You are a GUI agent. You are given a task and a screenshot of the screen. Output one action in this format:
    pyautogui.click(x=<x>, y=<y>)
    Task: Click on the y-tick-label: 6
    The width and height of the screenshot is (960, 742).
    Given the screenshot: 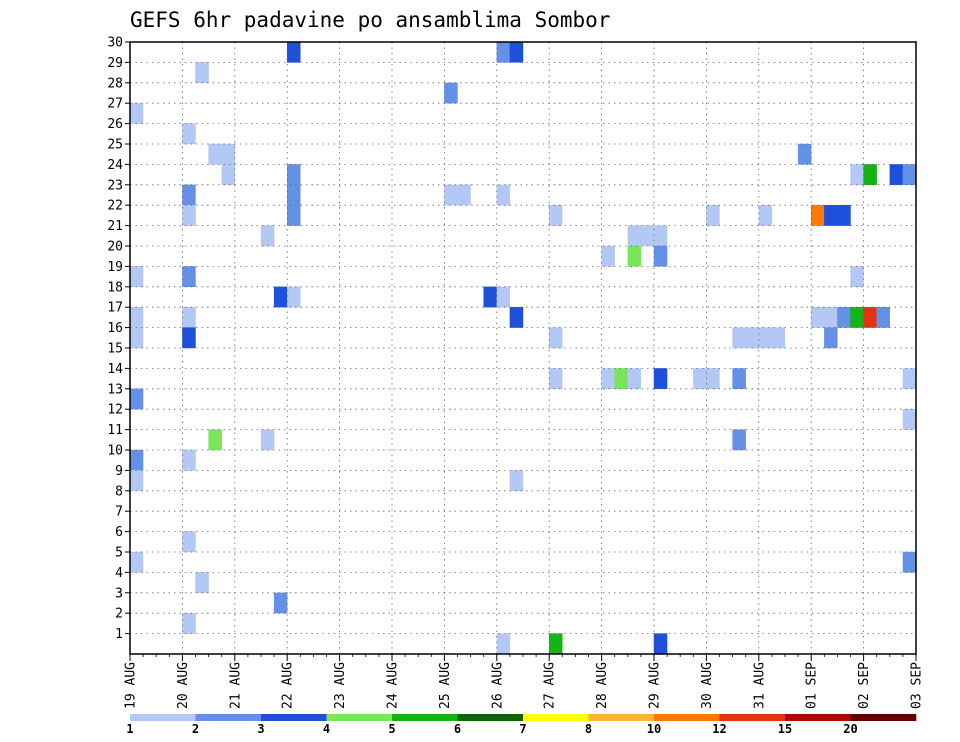 What is the action you would take?
    pyautogui.click(x=119, y=532)
    